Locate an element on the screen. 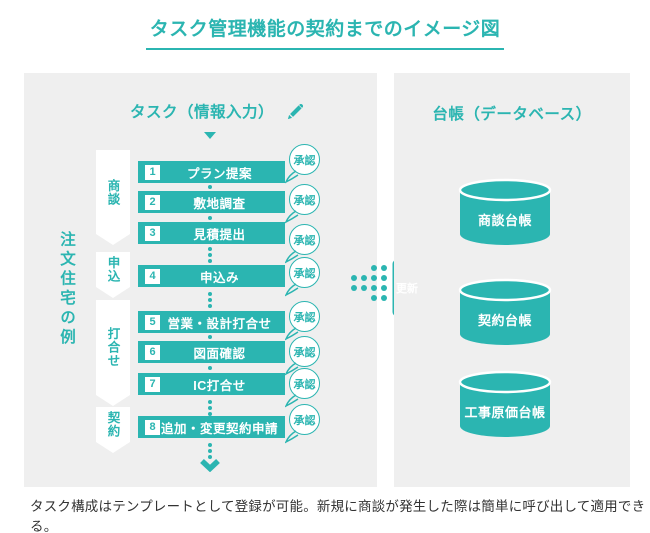  group-ribbon-shoudan: 商談 is located at coordinates (113, 197).